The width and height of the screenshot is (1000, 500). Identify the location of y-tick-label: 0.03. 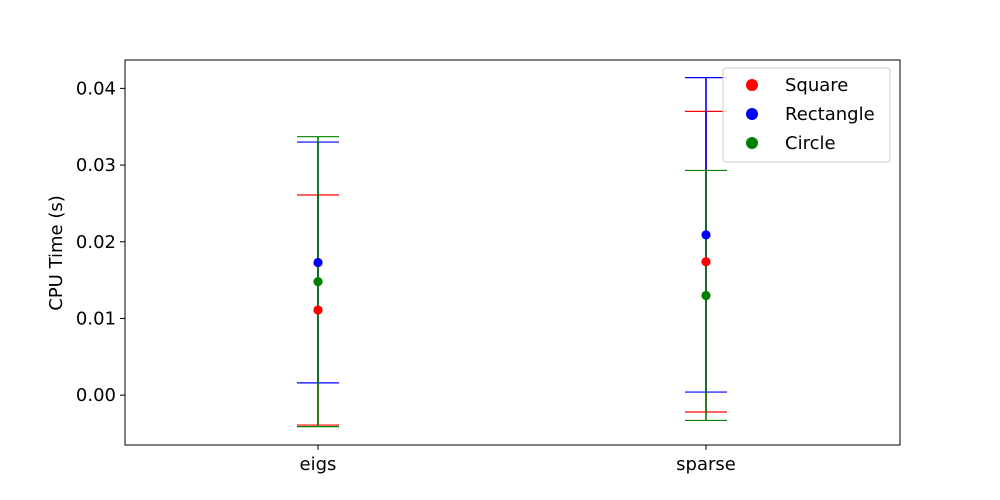
(96, 165).